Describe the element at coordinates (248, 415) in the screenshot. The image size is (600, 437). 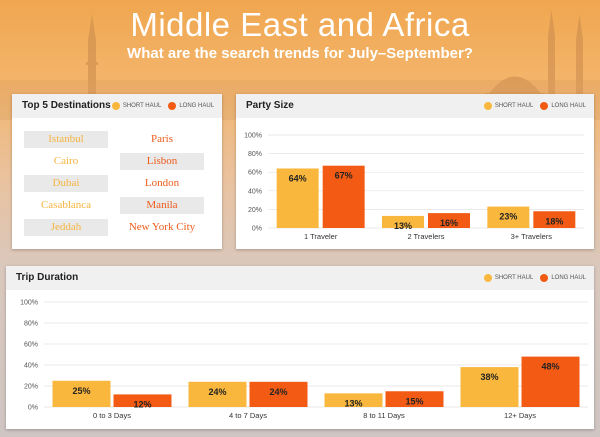
I see `x-category-label: 4 to 7 Days` at that location.